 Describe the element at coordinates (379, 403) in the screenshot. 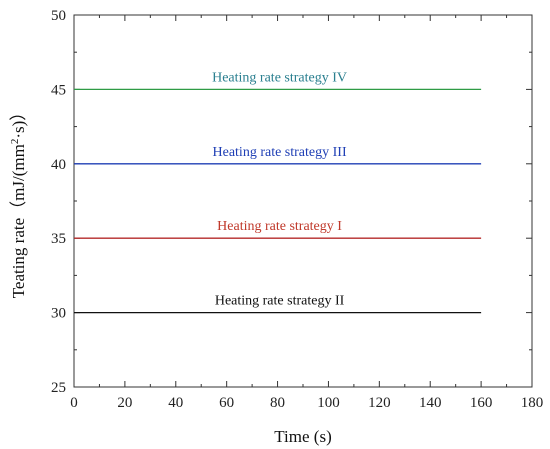

I see `x-tick-label: 120` at that location.